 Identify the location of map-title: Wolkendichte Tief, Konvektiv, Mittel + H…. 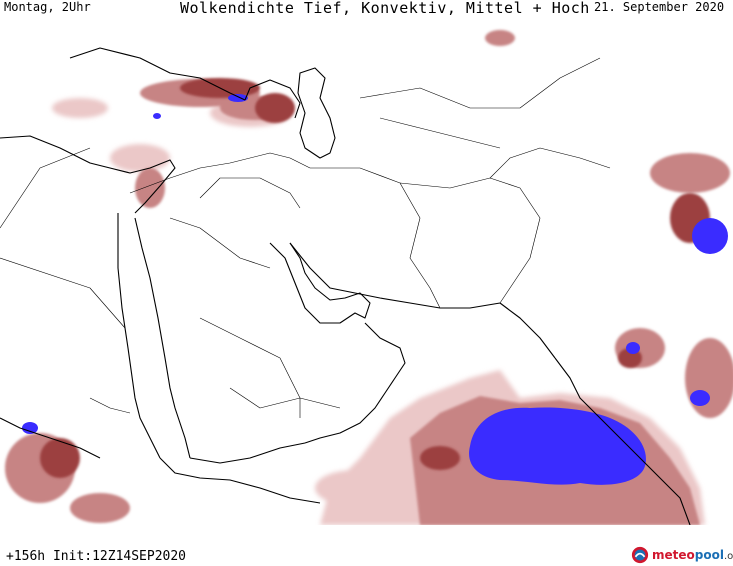
(385, 8).